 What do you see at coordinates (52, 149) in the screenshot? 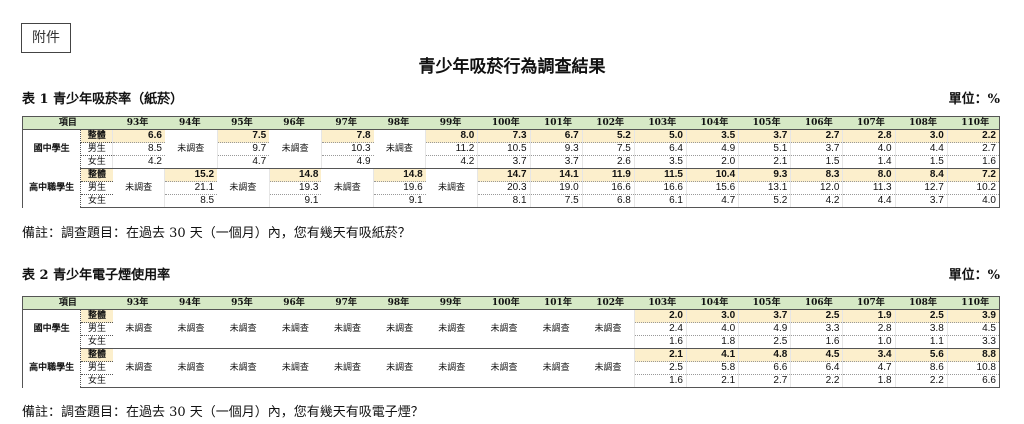
I see `group-label: 國中學生` at bounding box center [52, 149].